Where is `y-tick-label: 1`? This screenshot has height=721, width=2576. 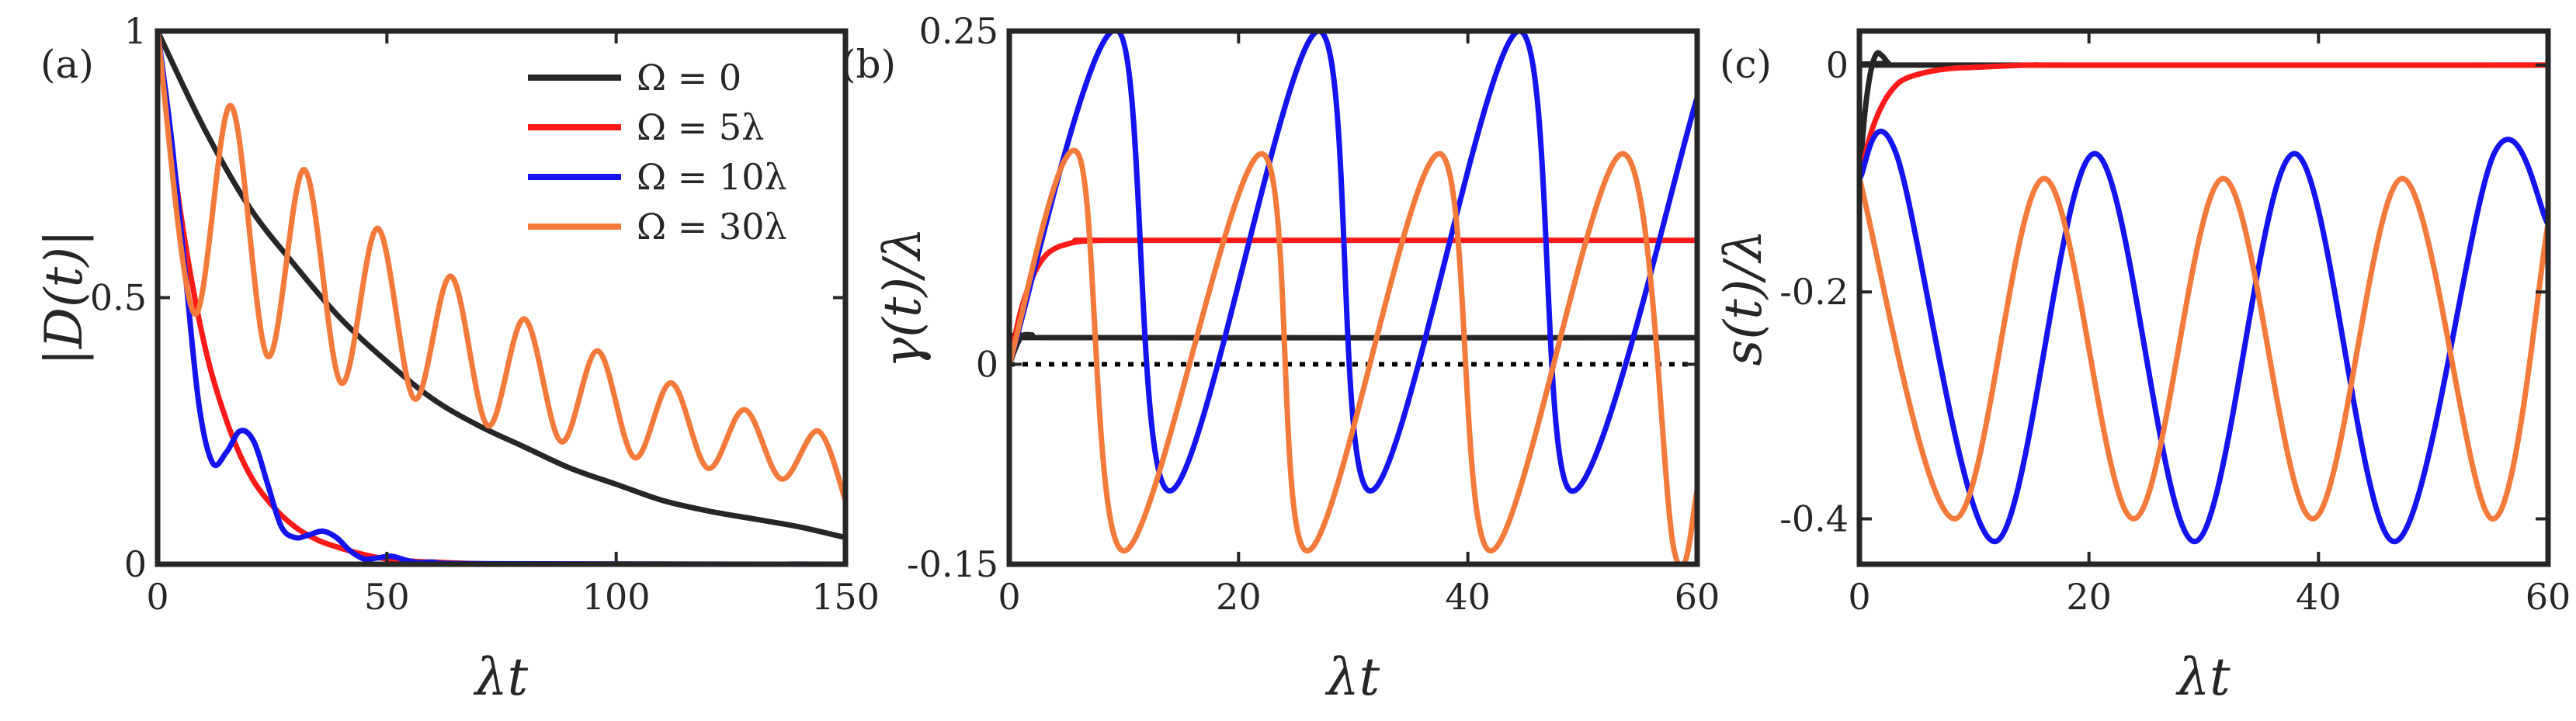
y-tick-label: 1 is located at coordinates (135, 31).